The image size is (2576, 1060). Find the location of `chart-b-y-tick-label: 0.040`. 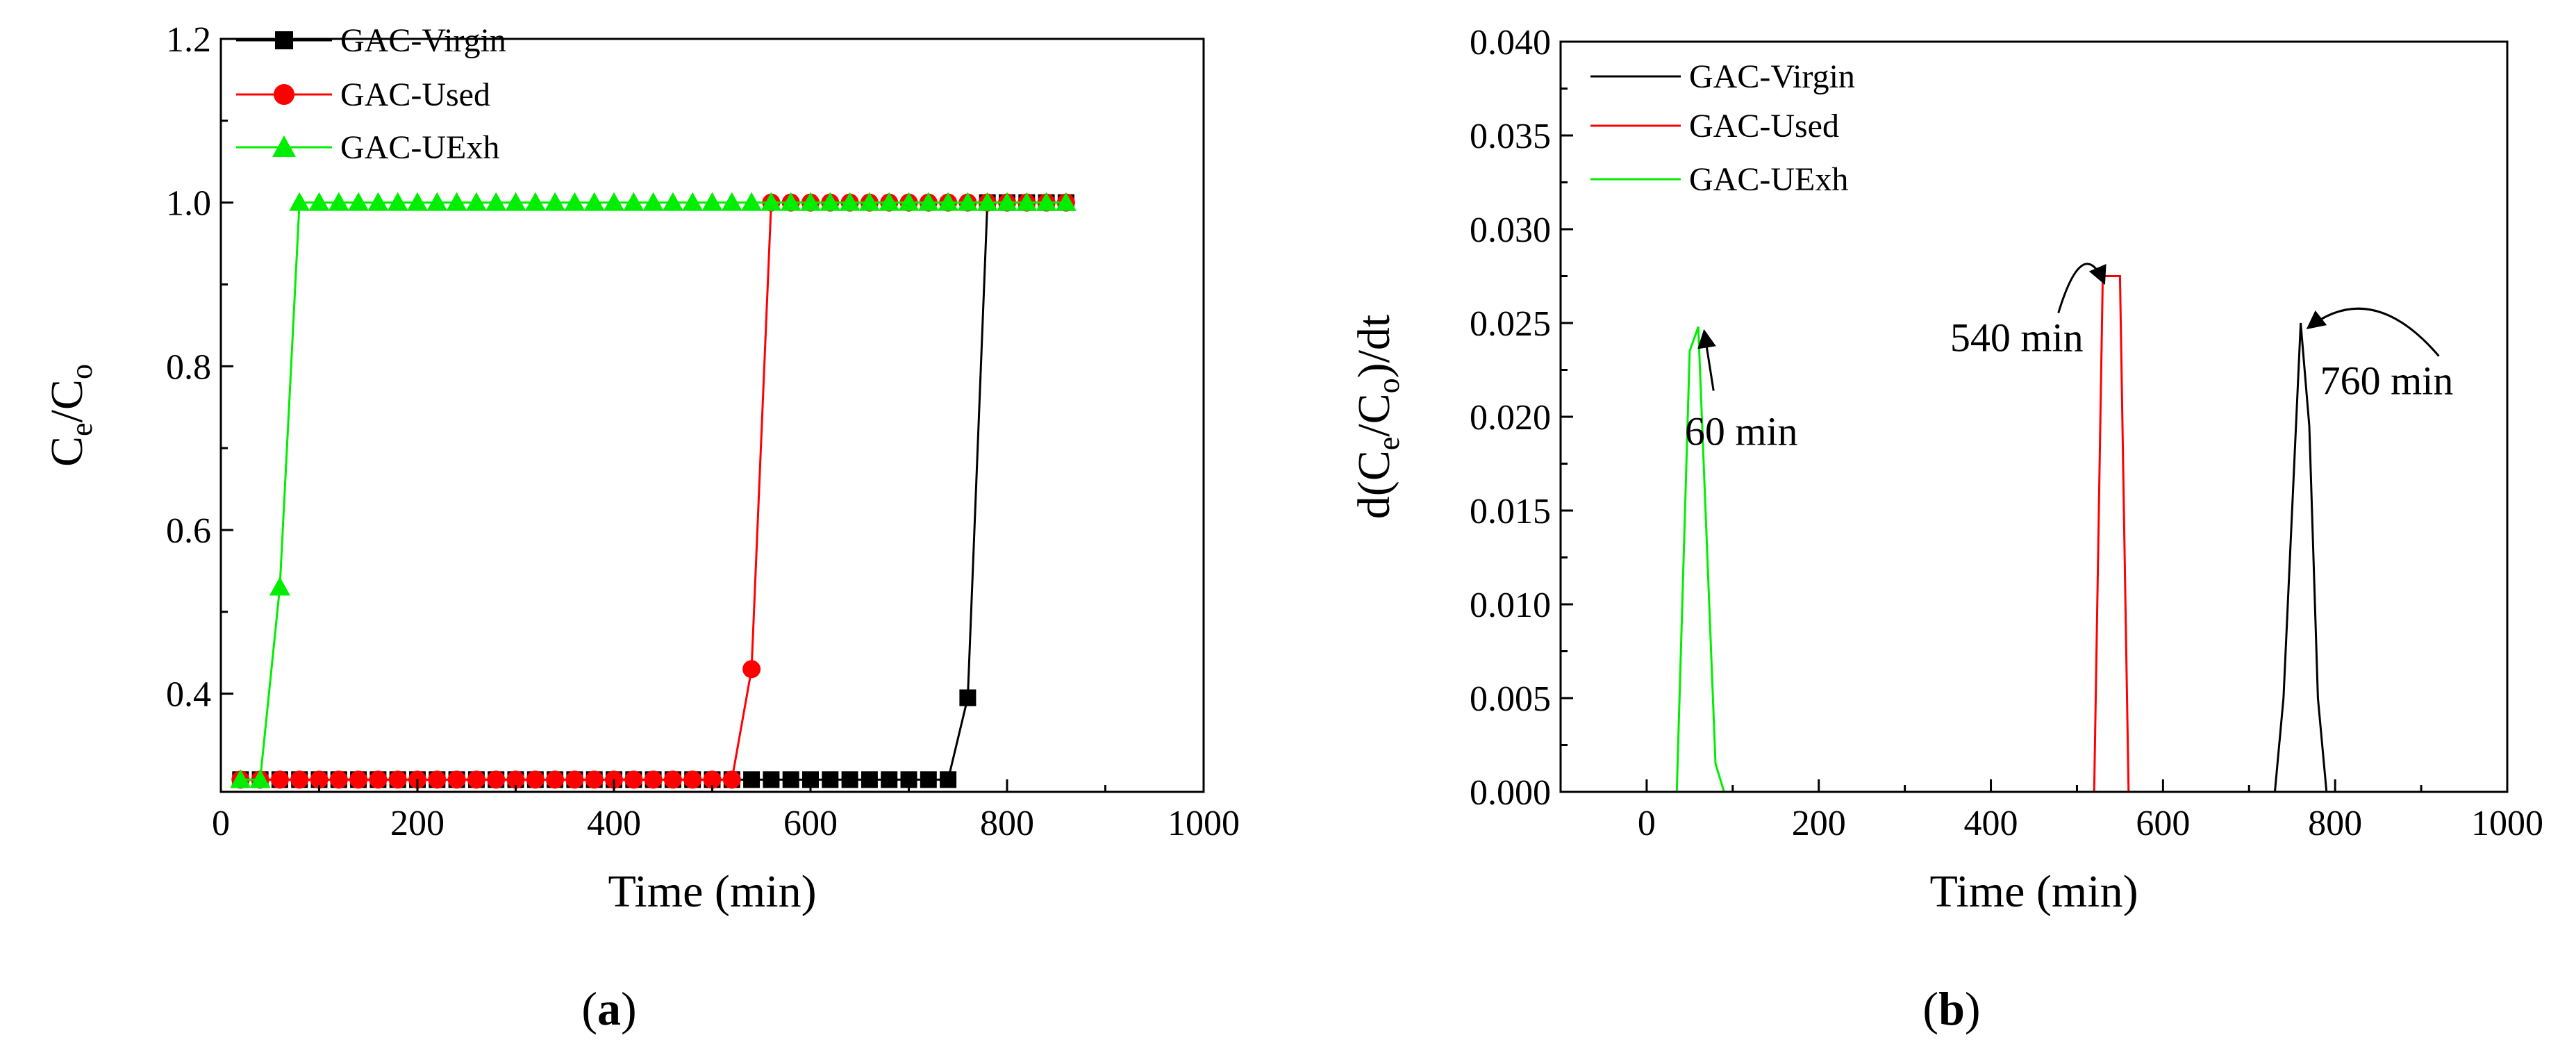

chart-b-y-tick-label: 0.040 is located at coordinates (1510, 43).